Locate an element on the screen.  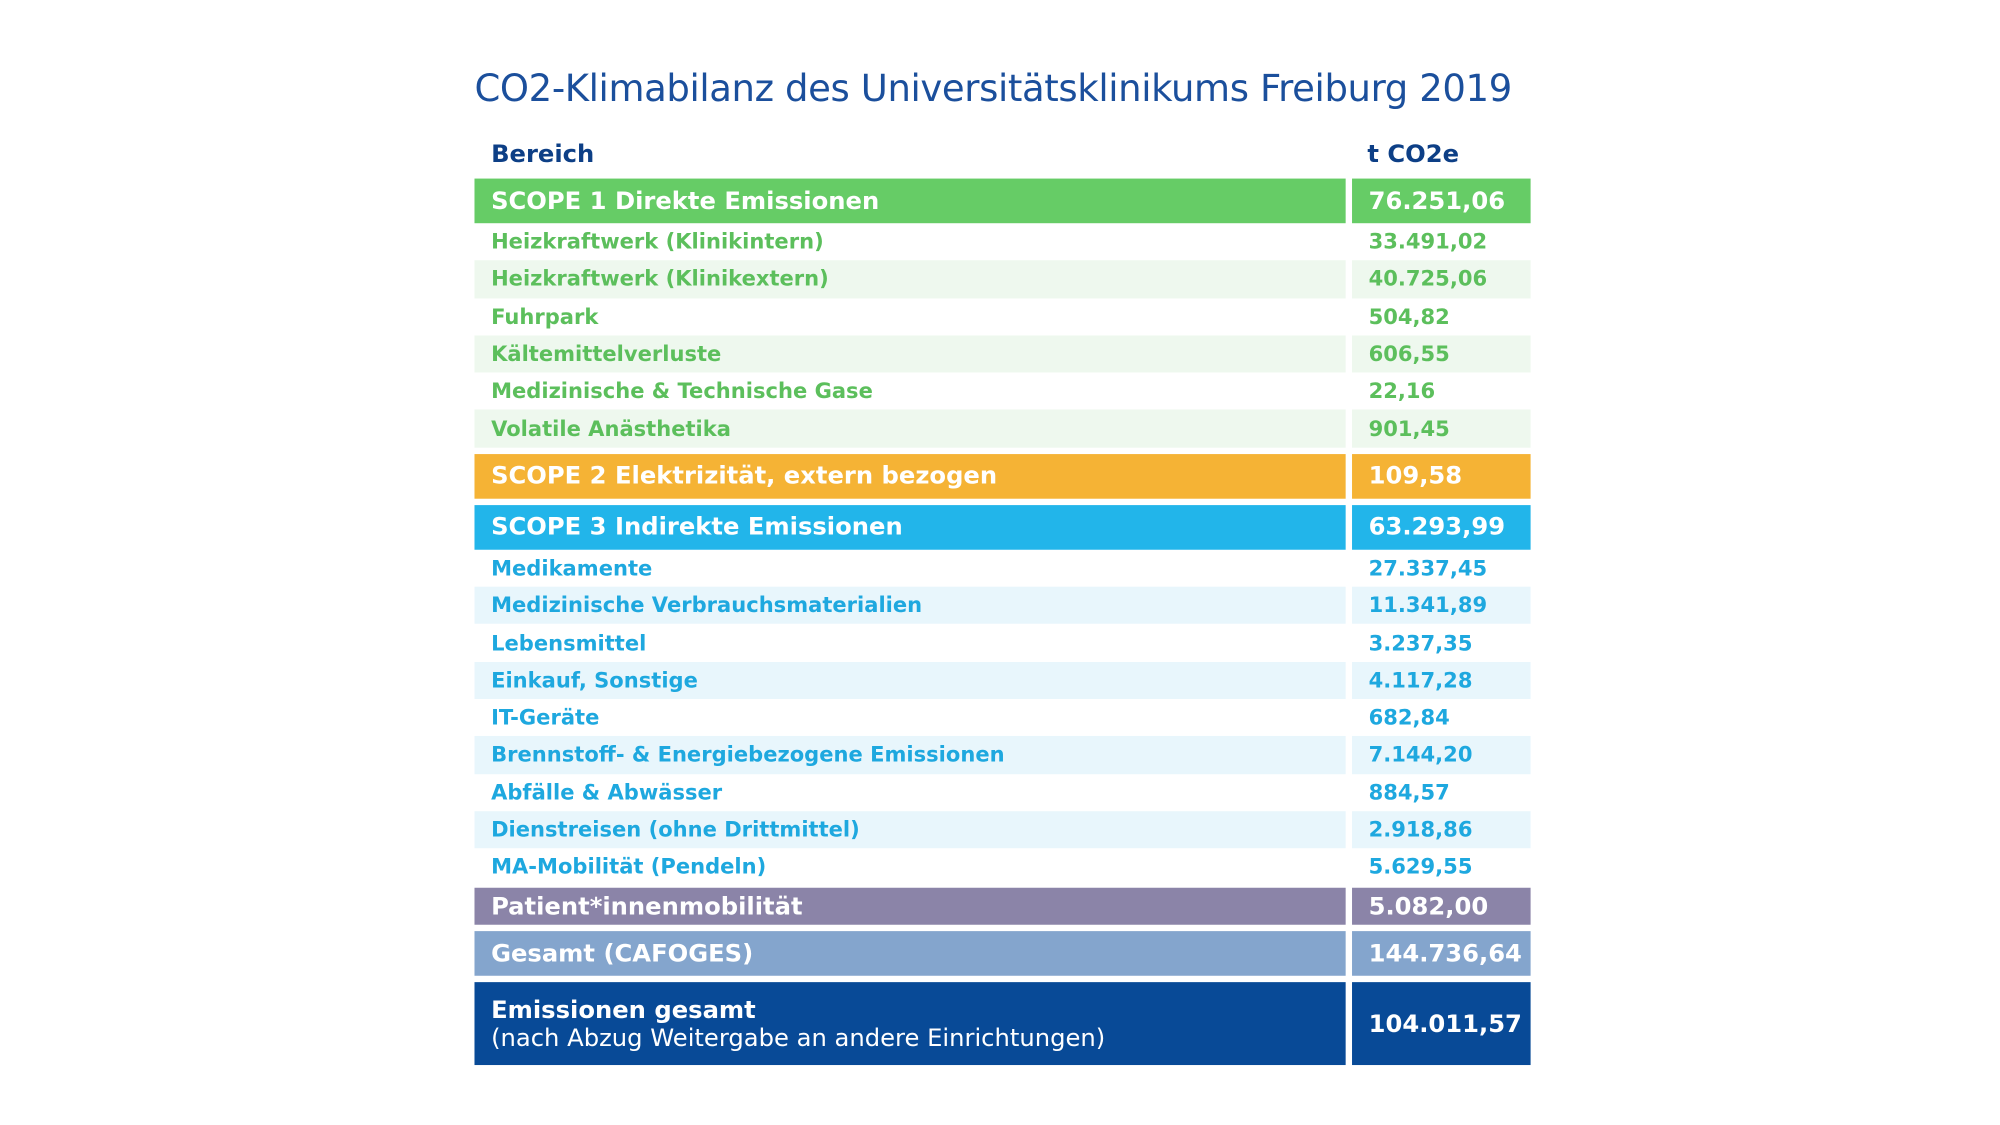
section-value-cell: 144.736,64 is located at coordinates (1441, 954).